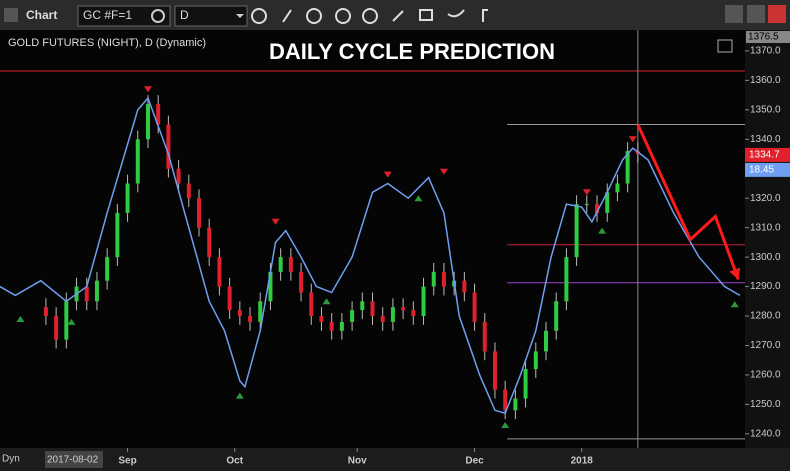  Describe the element at coordinates (11, 459) in the screenshot. I see `mode: Dyn` at that location.